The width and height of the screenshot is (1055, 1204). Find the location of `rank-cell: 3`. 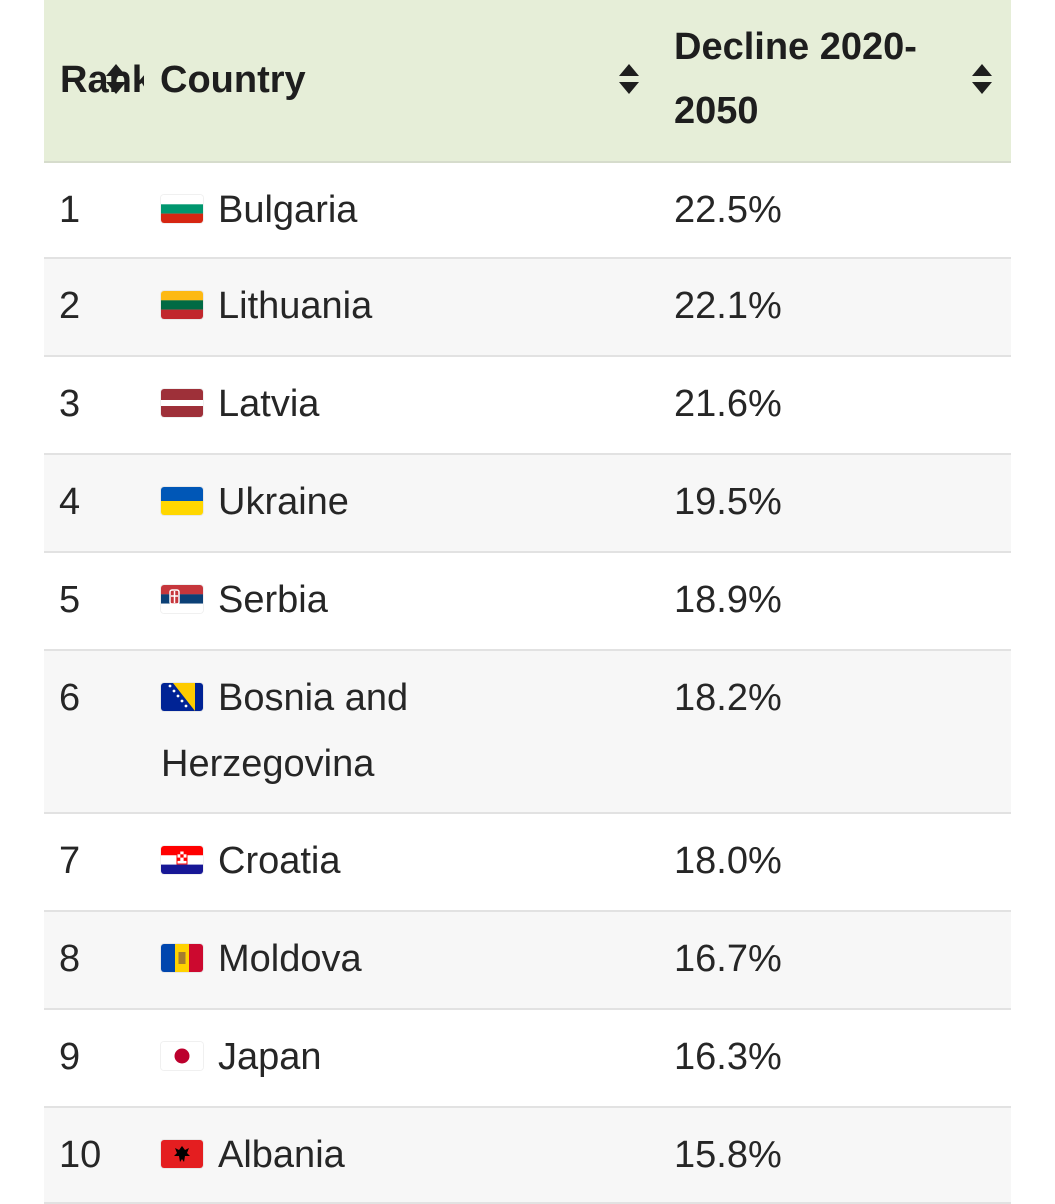

rank-cell: 3 is located at coordinates (70, 404).